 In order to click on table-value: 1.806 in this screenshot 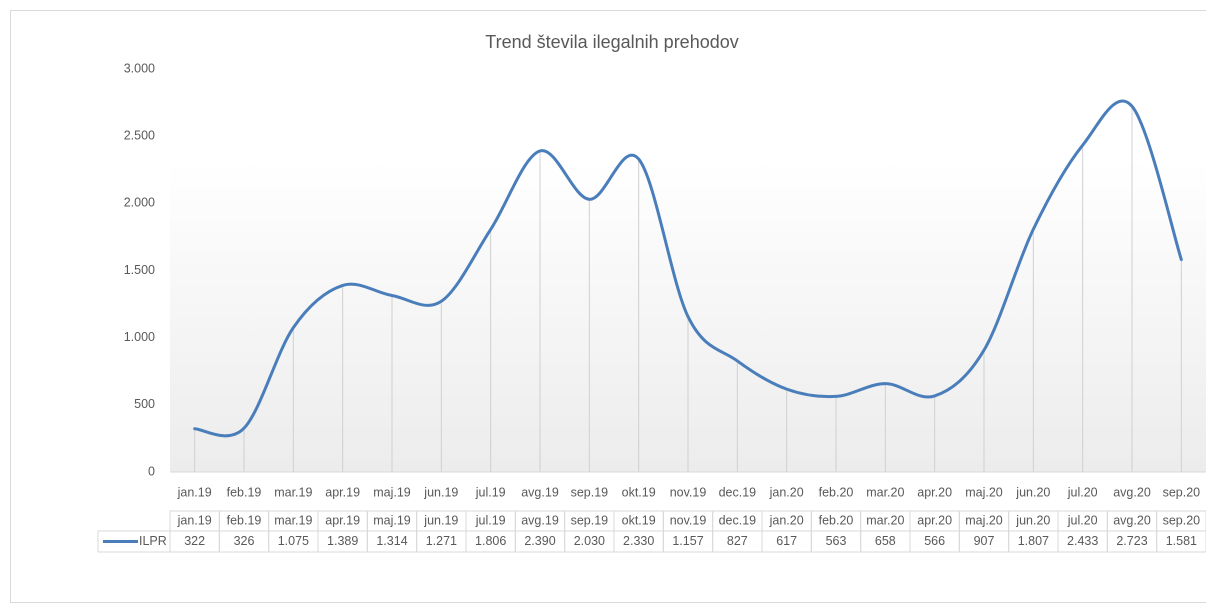, I will do `click(490, 541)`.